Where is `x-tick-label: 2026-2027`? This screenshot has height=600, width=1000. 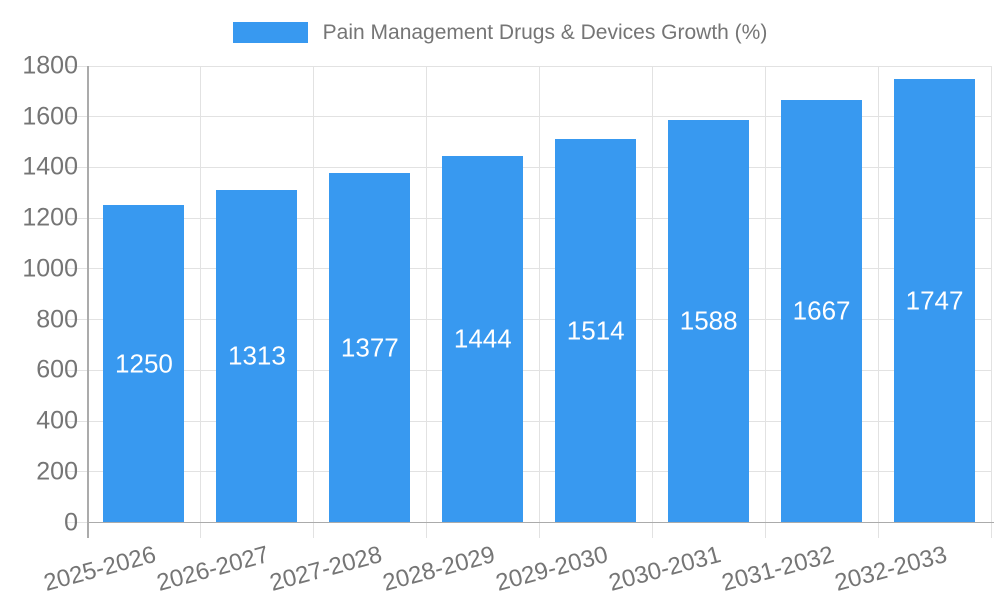
x-tick-label: 2026-2027 is located at coordinates (213, 569).